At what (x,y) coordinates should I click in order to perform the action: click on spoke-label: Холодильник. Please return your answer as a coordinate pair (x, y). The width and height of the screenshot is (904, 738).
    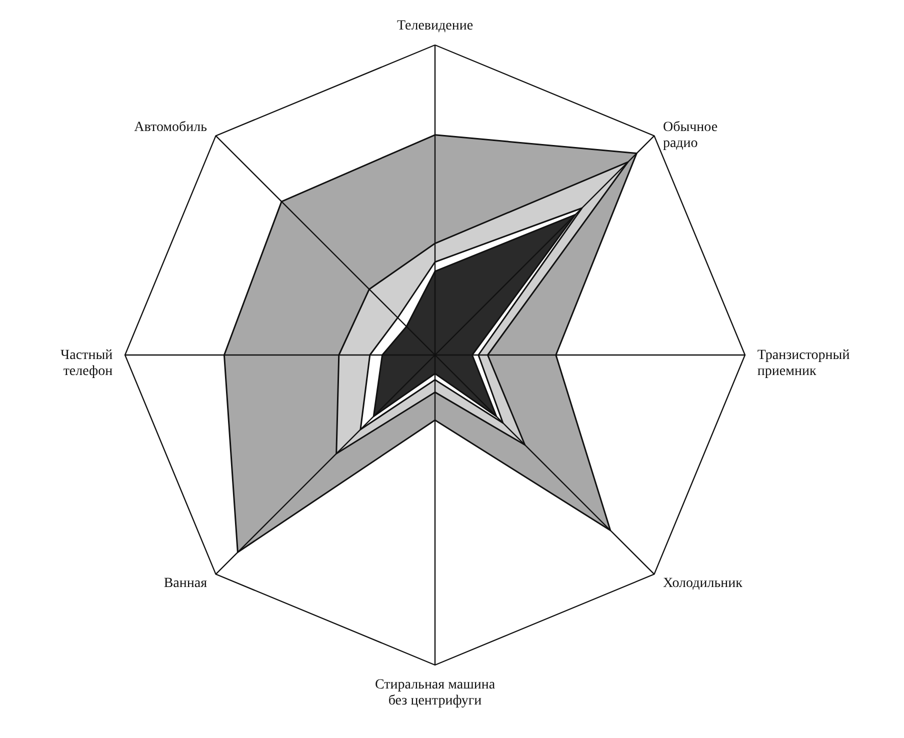
    Looking at the image, I should click on (702, 583).